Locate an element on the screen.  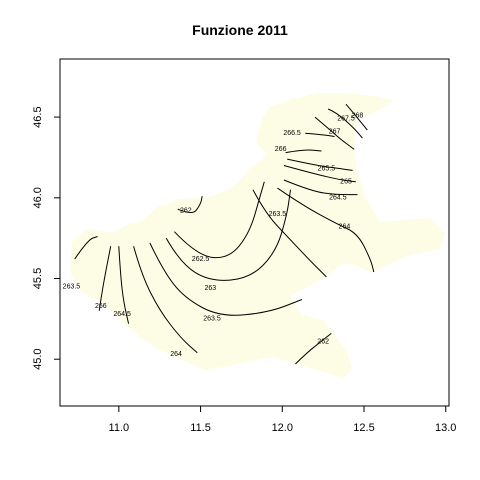
x-axis: 11.0 11.5 12.0 12.5 13.0 is located at coordinates (282, 419).